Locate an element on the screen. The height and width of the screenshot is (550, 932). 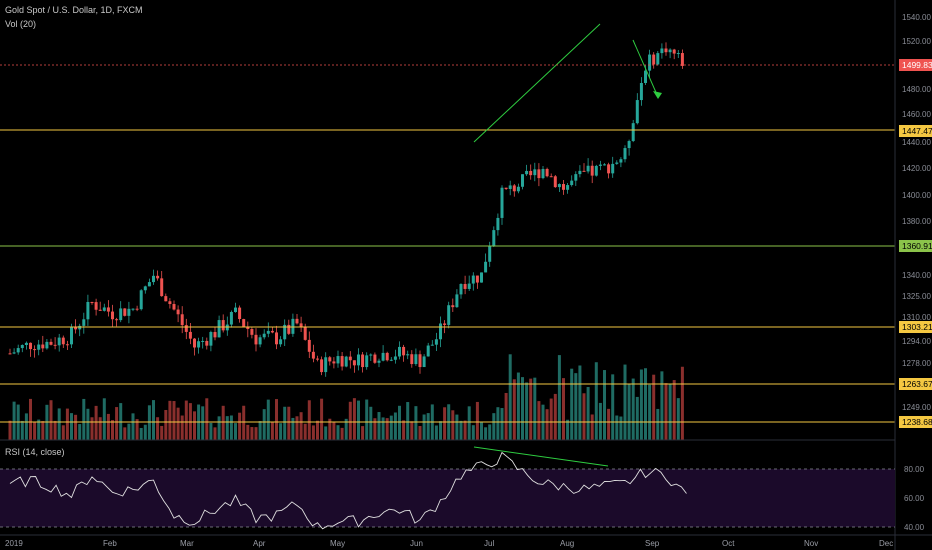
price-tick-label: 1400.00 is located at coordinates (916, 195).